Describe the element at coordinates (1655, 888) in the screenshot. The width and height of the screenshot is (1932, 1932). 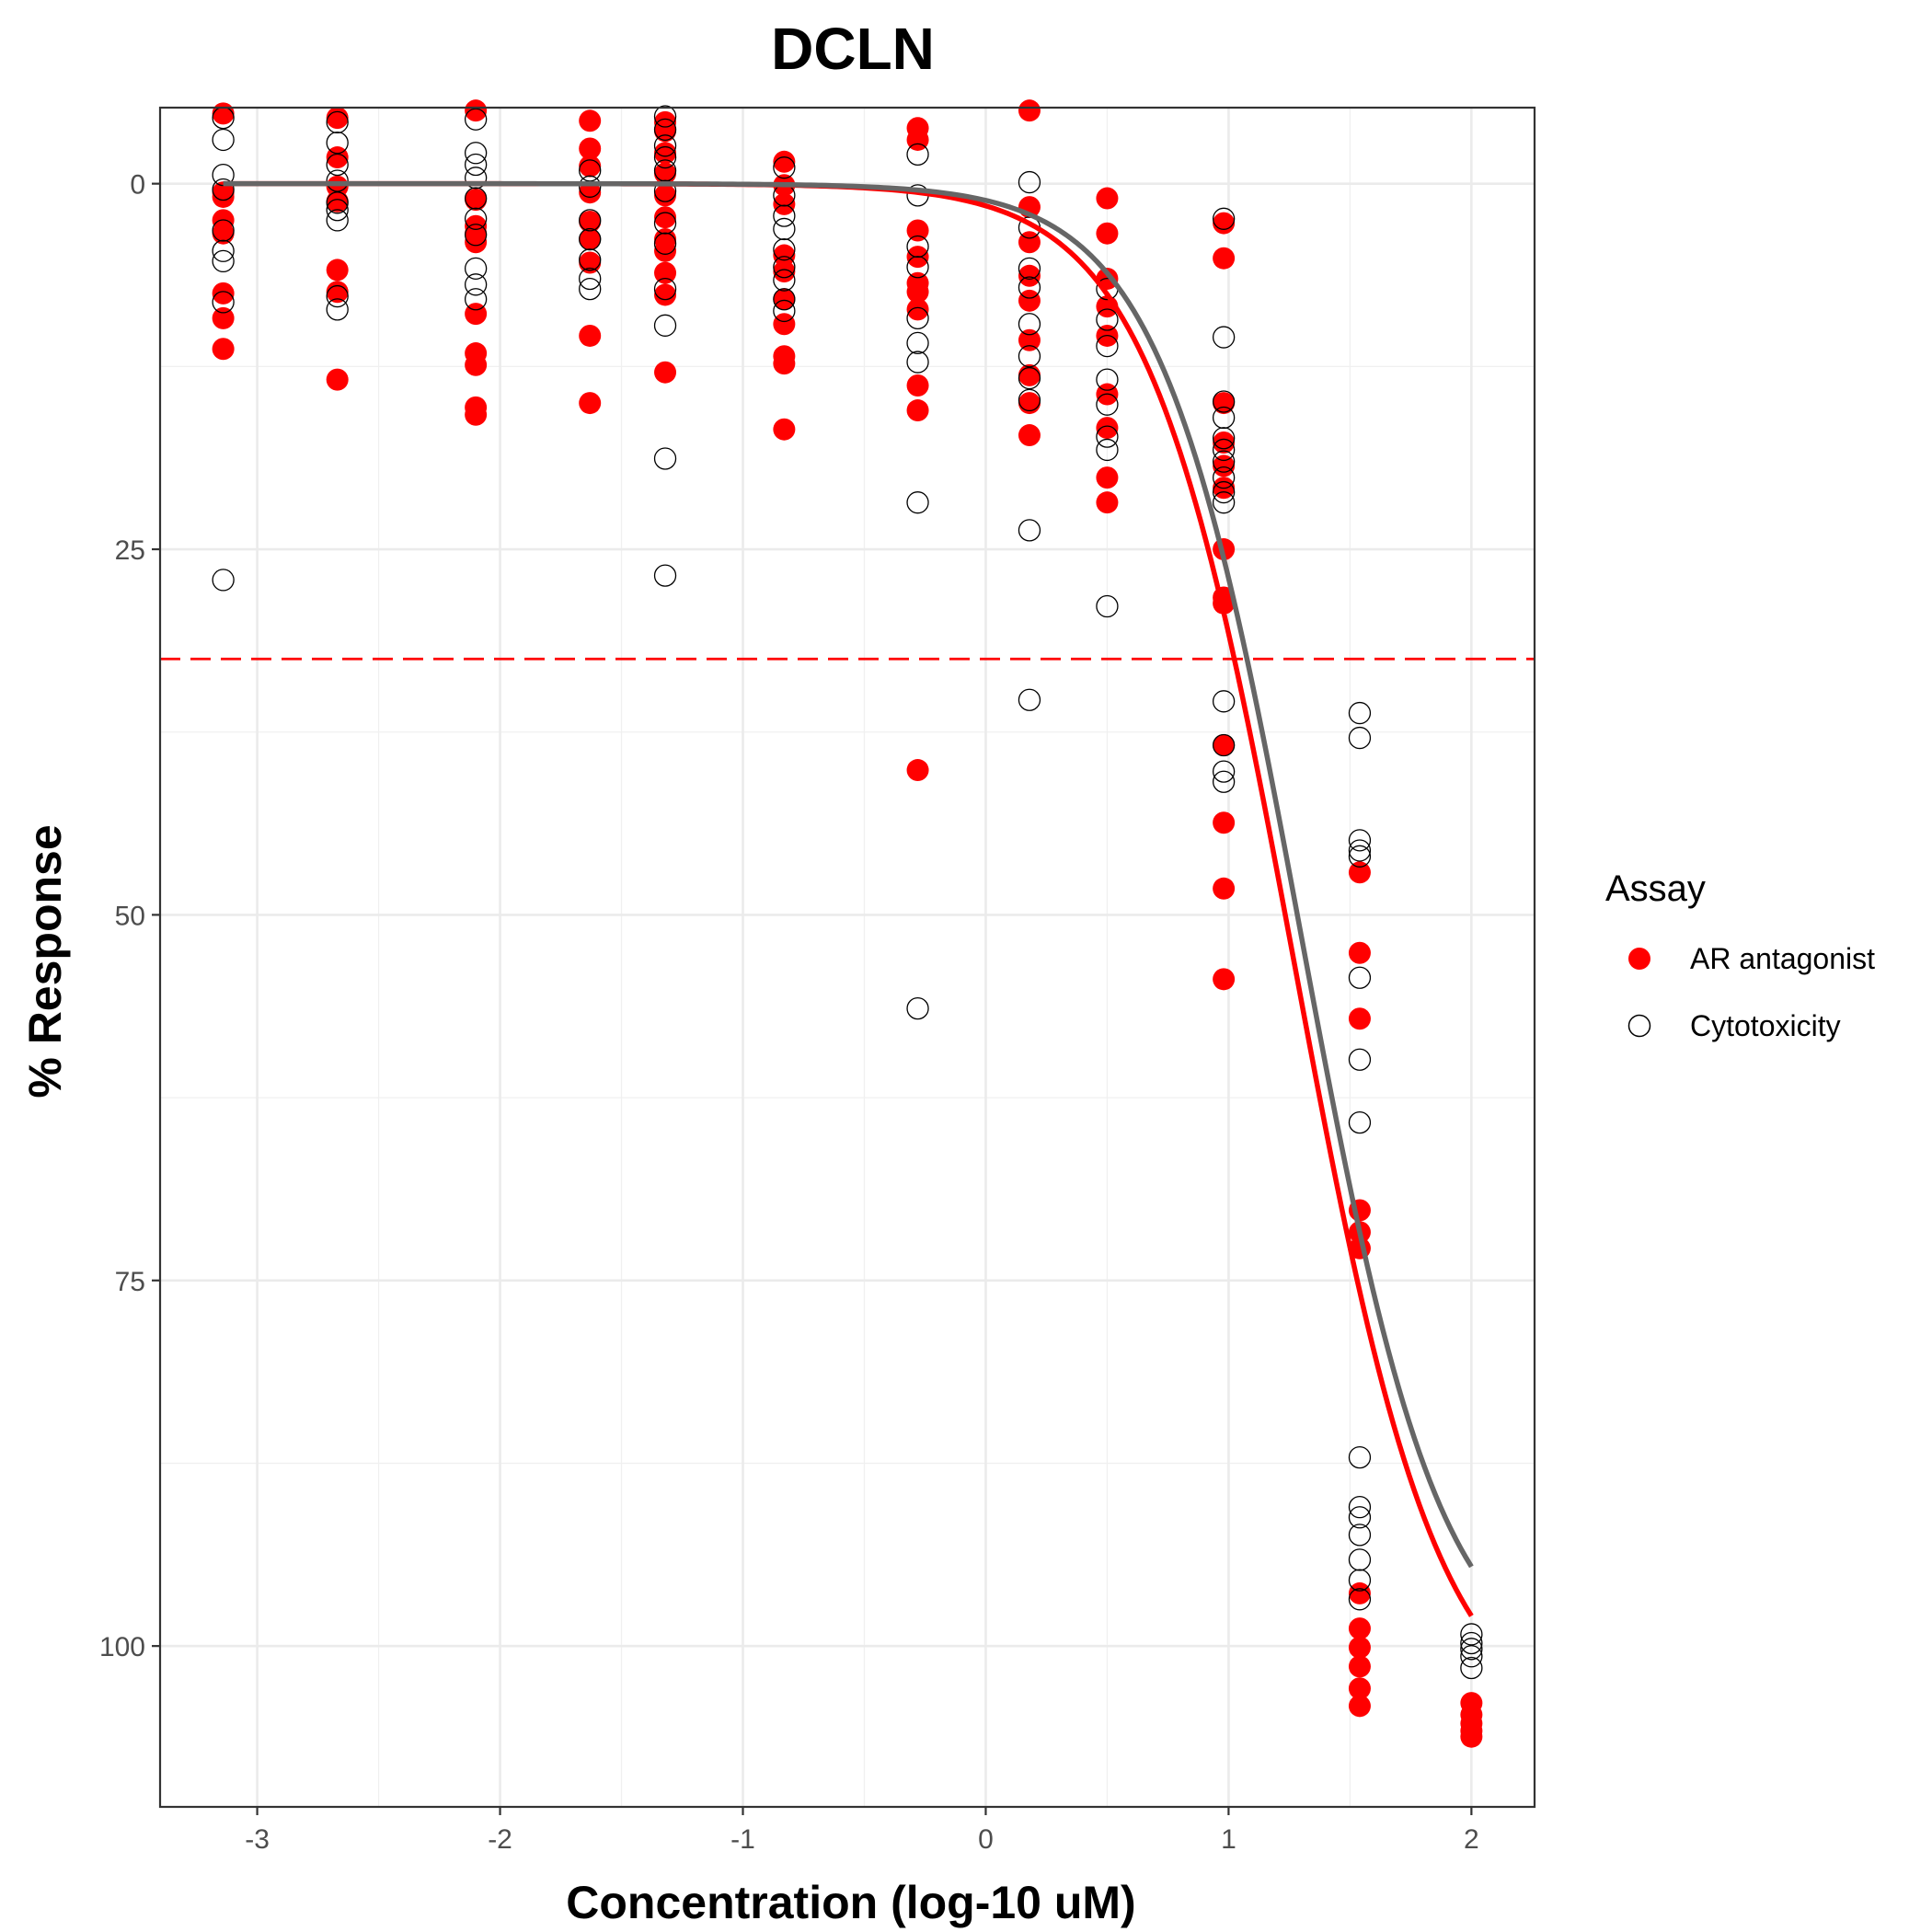
I see `legend-title: Assay` at that location.